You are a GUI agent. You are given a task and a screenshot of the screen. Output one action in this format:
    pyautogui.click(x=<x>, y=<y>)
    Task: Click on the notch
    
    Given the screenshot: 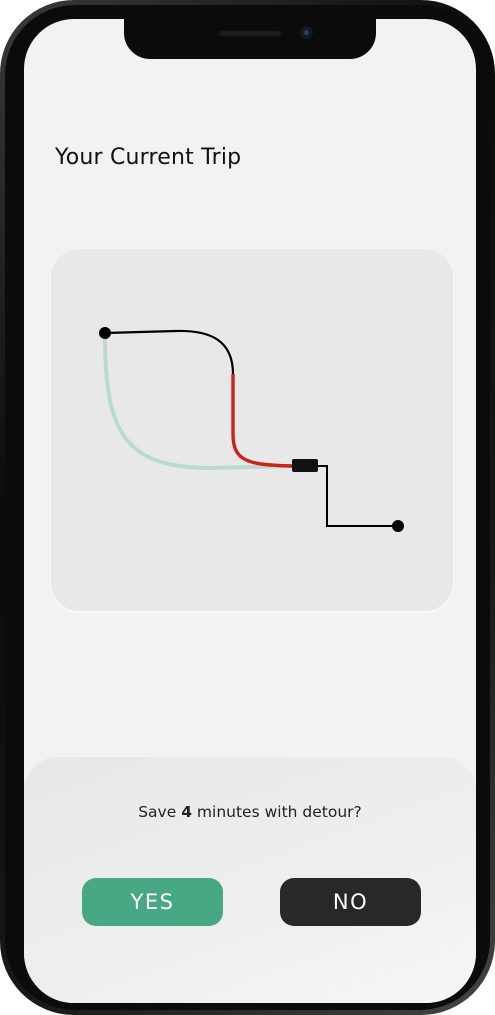 What is the action you would take?
    pyautogui.click(x=250, y=38)
    